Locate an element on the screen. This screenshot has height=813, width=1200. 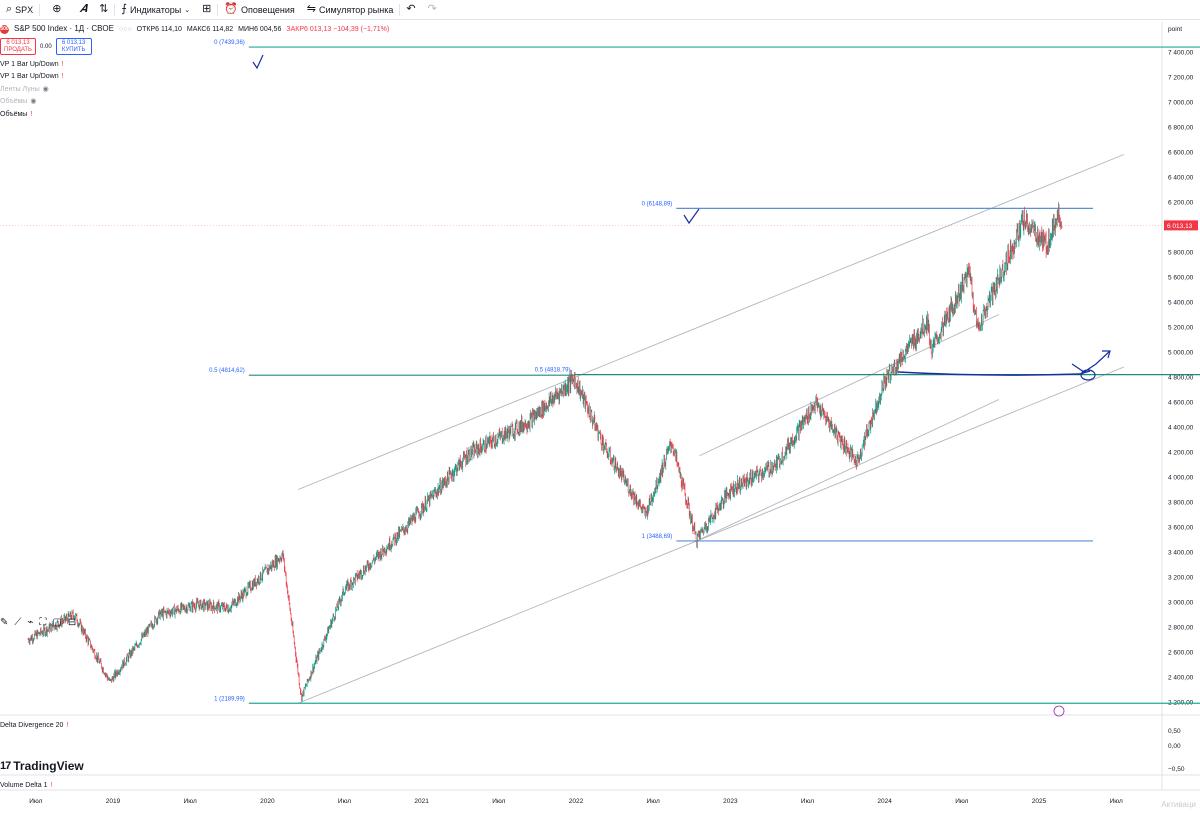
candles-icon: 𝑨 is located at coordinates (83, 9).